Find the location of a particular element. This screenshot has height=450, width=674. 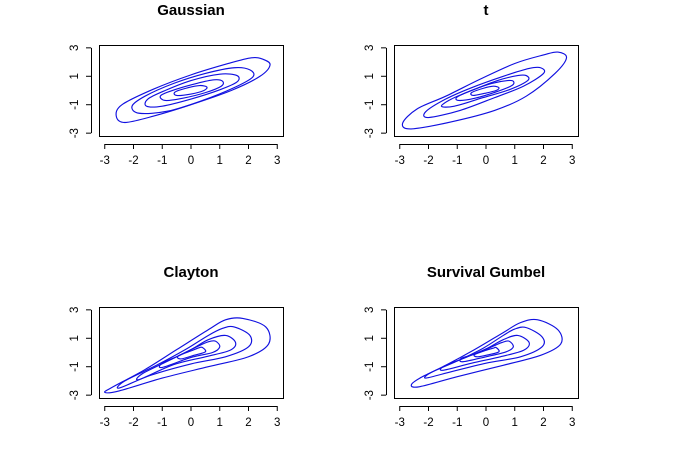

panel-clayton: Clayton -3 -2 -1 0 1 2 3 -3 -1 1 3 is located at coordinates (176, 346).